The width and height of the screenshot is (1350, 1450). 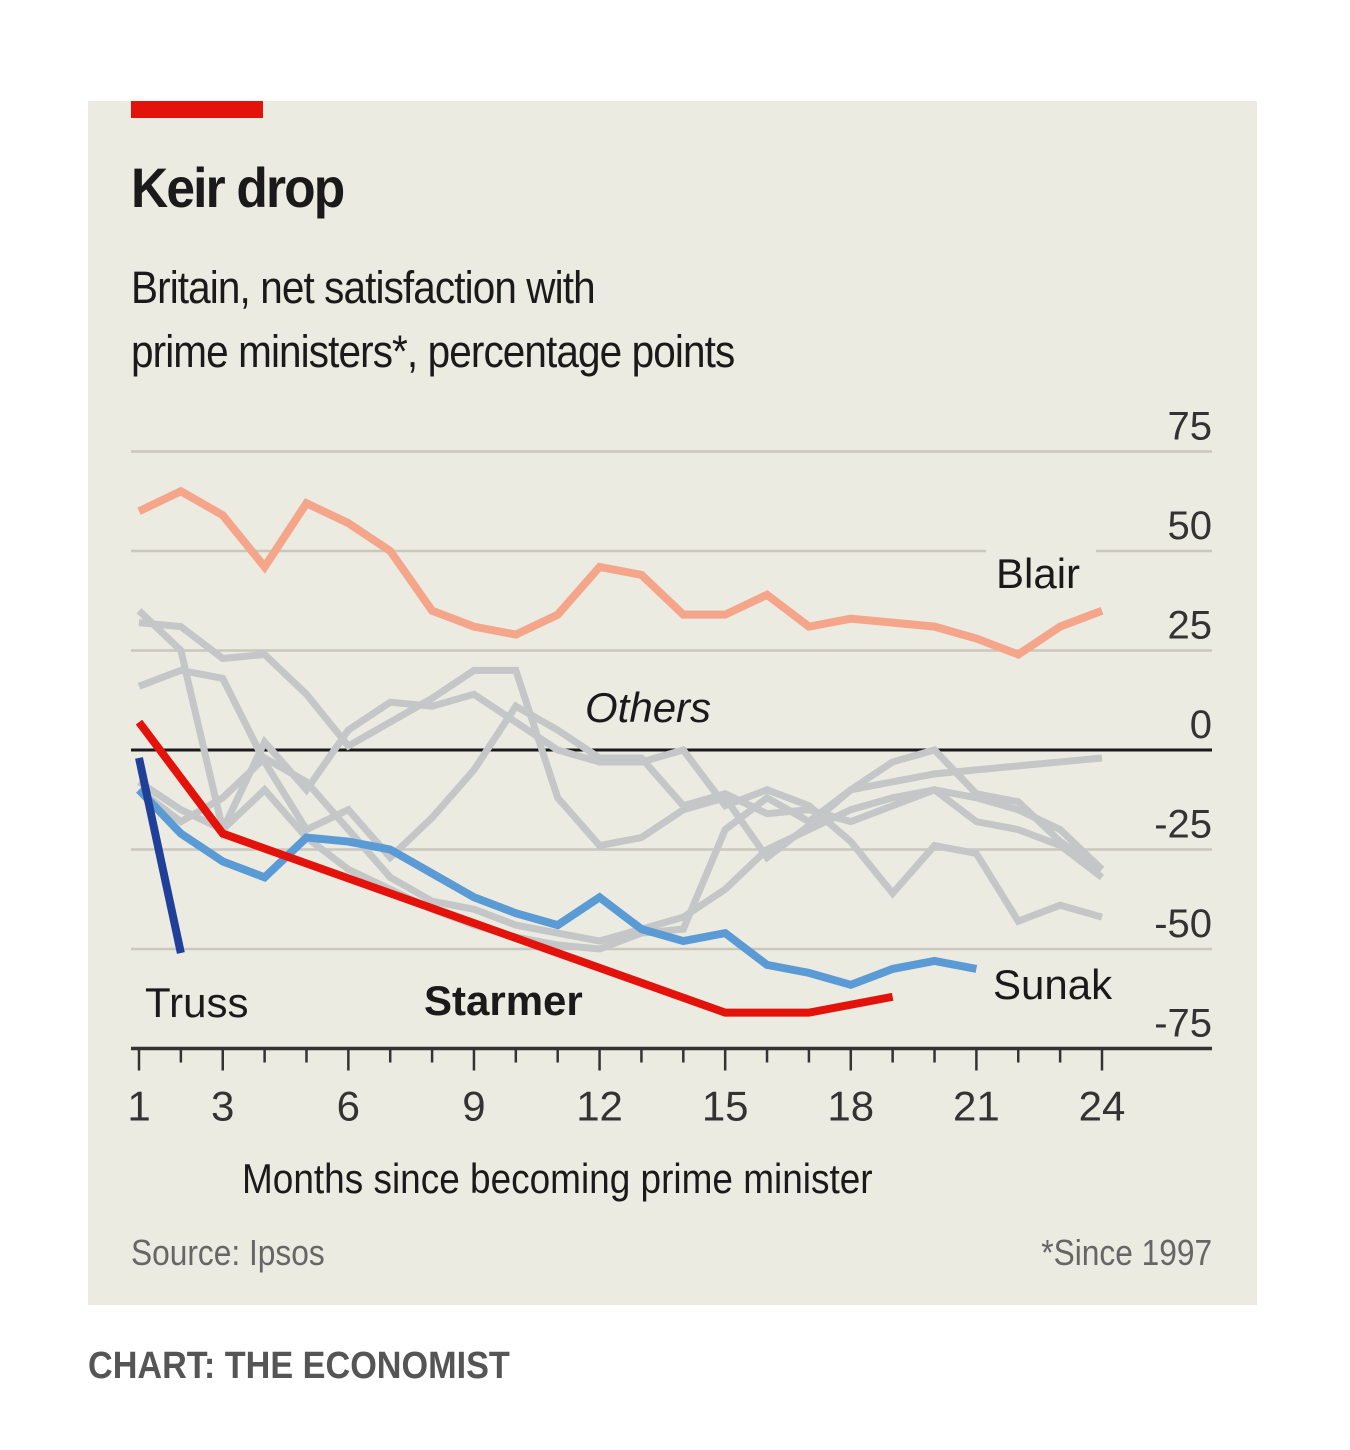 What do you see at coordinates (138, 1106) in the screenshot?
I see `x-tick-label: 1` at bounding box center [138, 1106].